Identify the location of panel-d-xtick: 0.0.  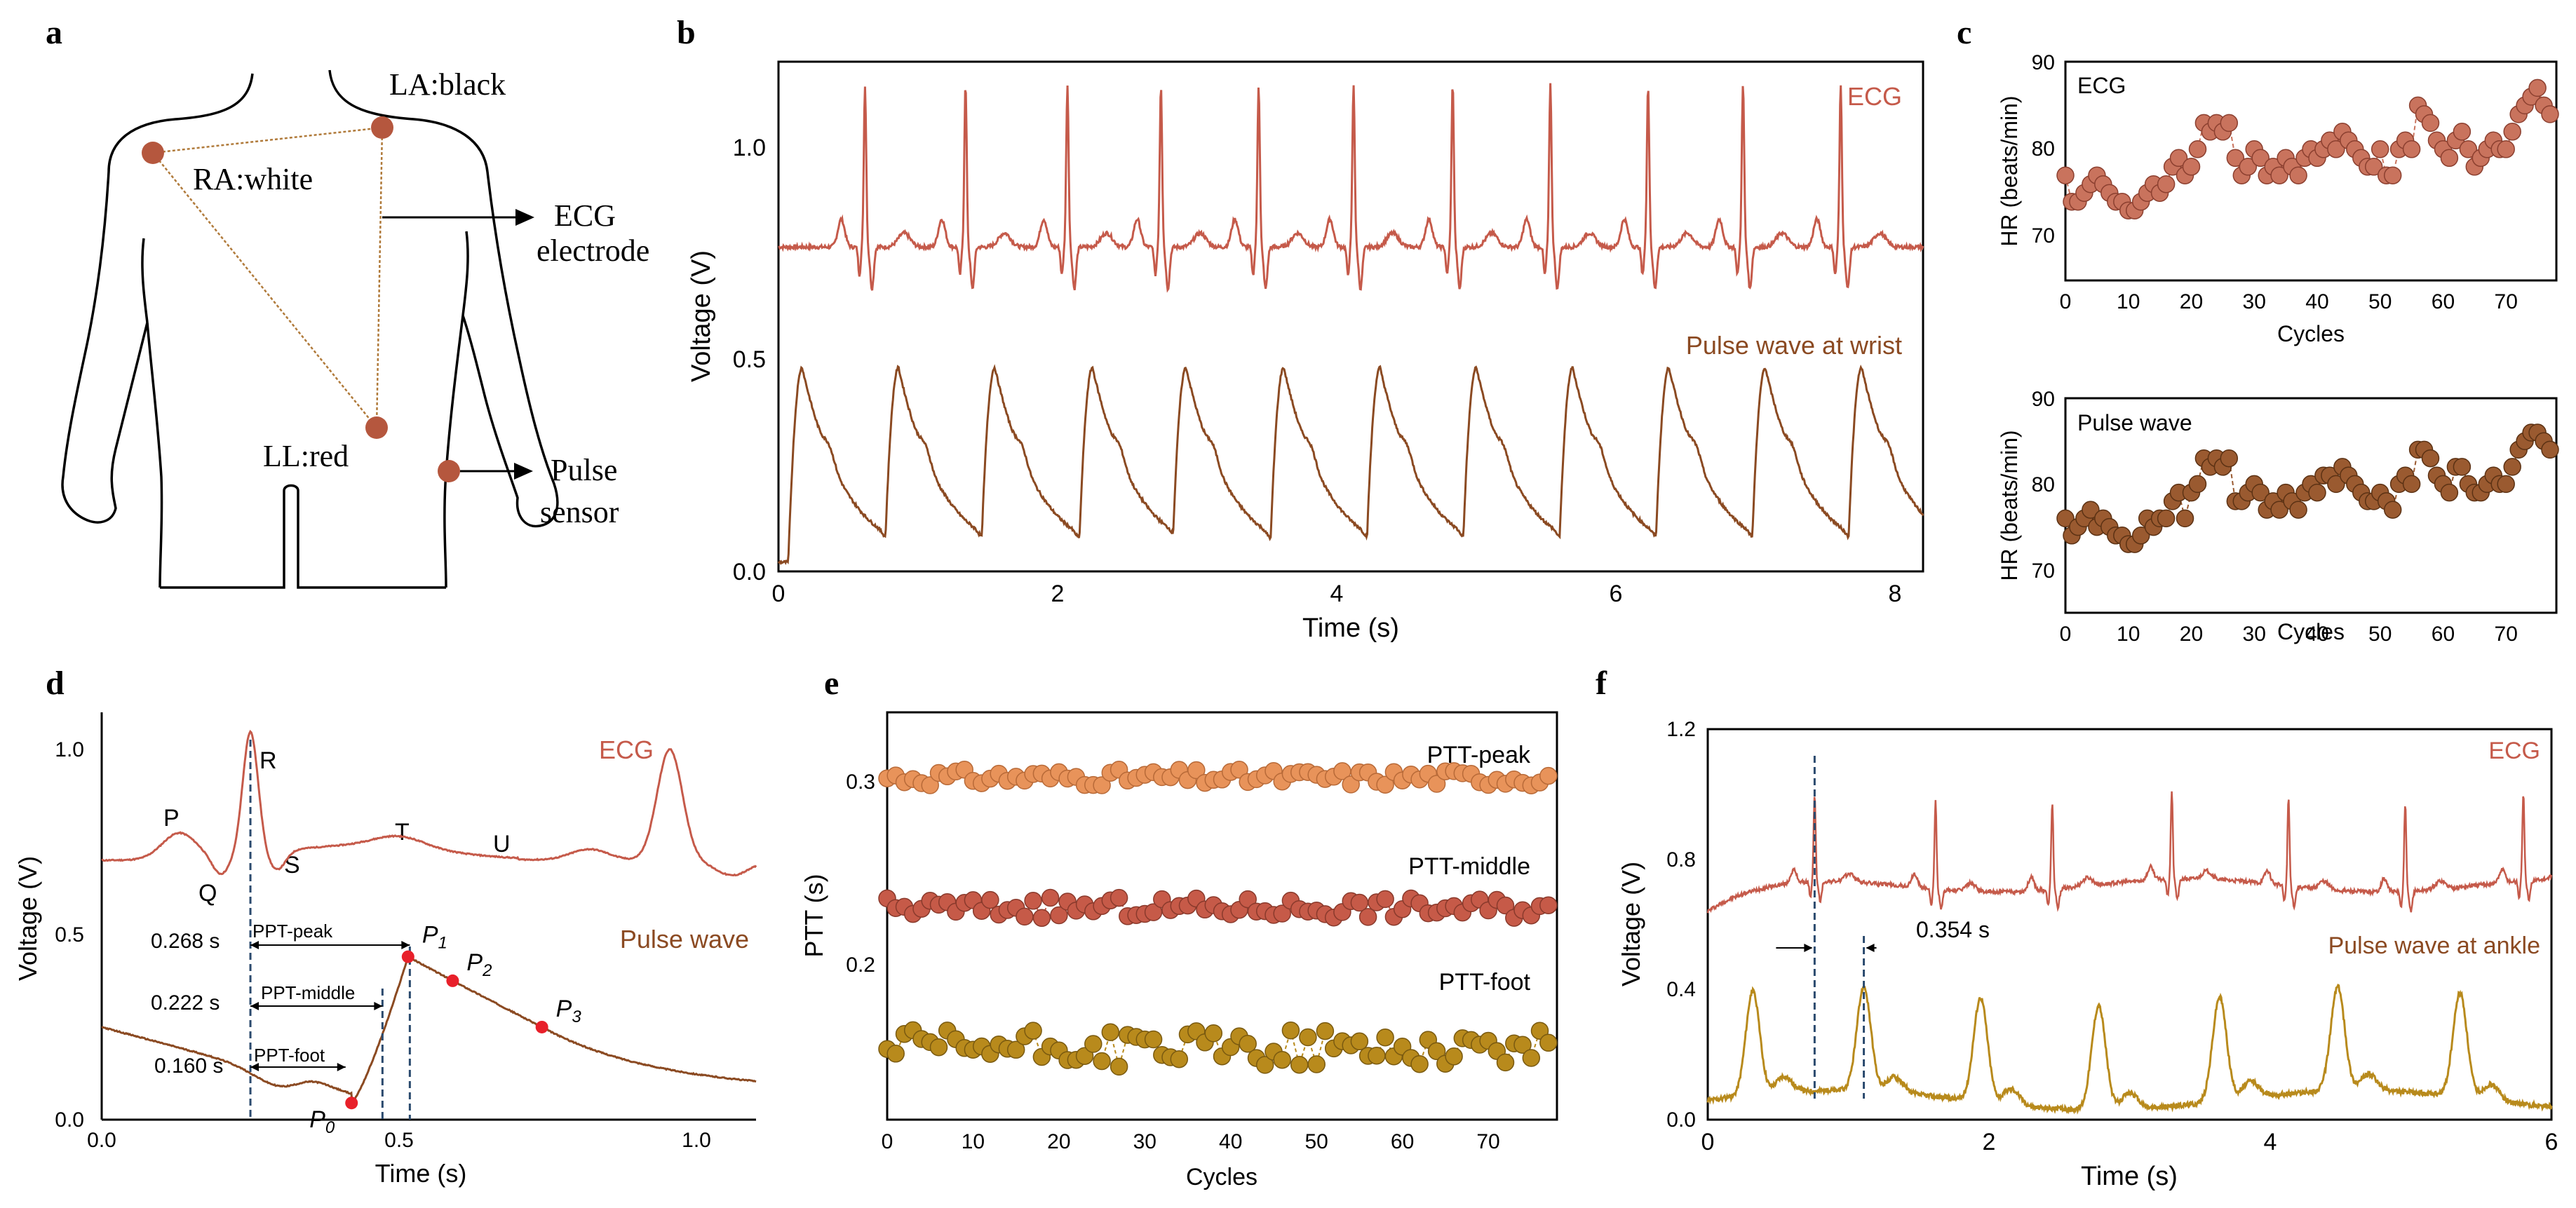
(101, 1140).